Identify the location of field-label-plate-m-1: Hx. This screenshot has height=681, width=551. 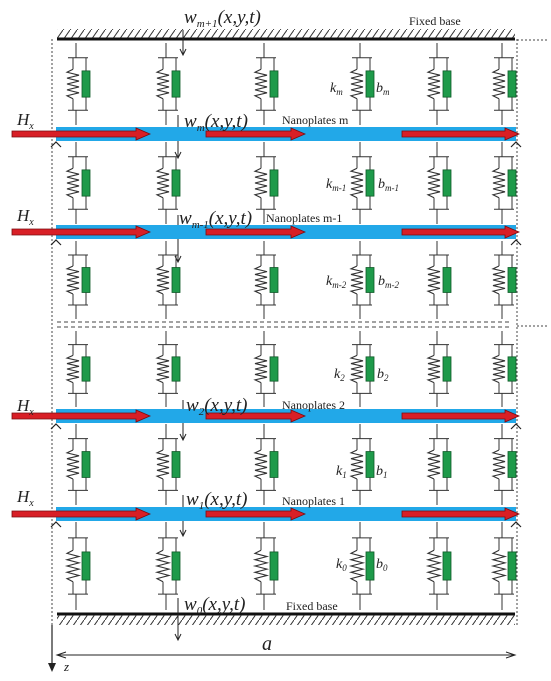
(25, 217).